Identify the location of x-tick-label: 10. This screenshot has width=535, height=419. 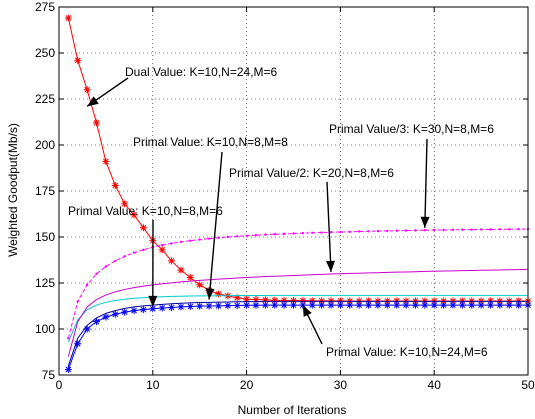
(153, 385).